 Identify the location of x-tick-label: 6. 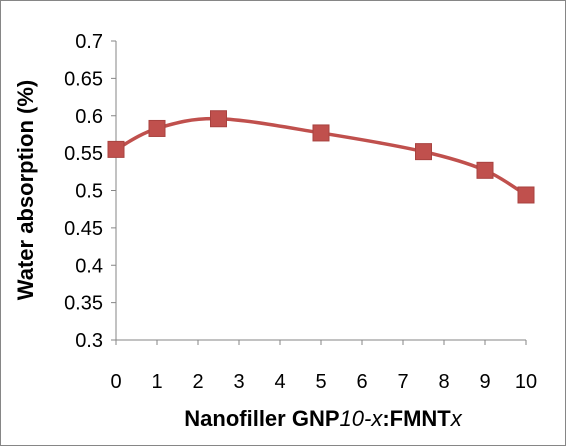
(361, 382).